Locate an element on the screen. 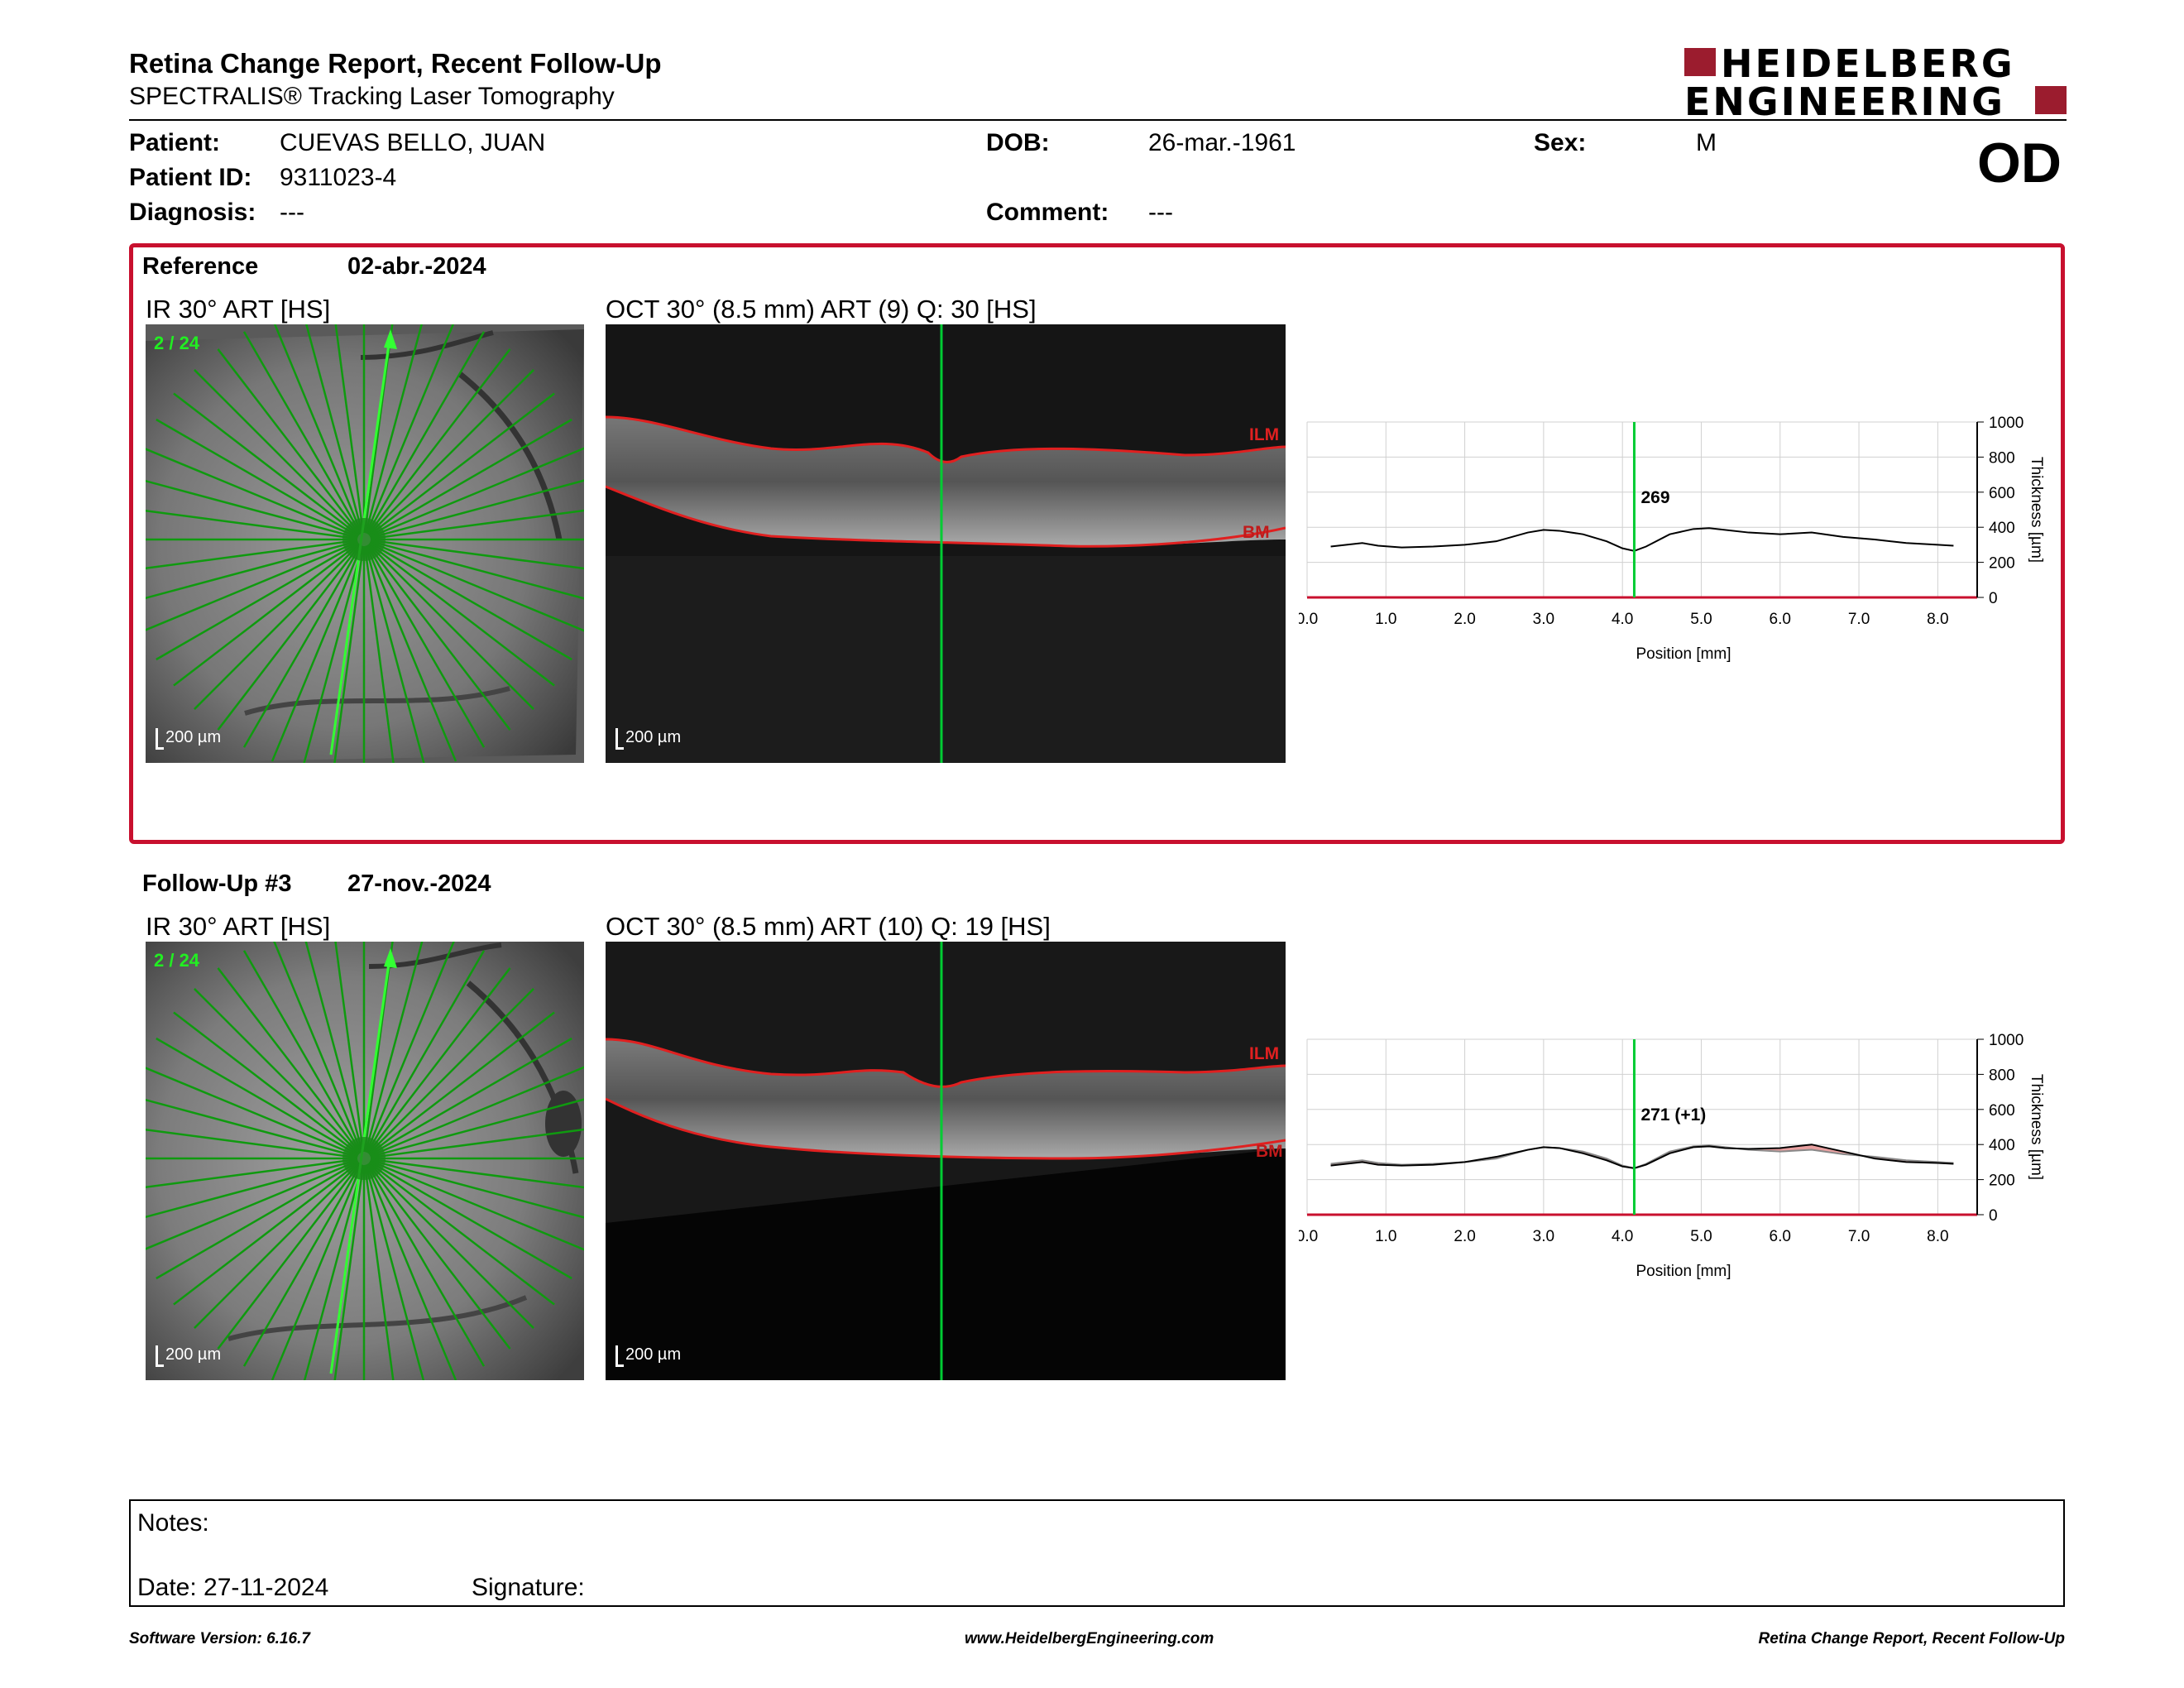 The height and width of the screenshot is (1688, 2184). footer-report: Retina Change Report, Recent Follow-Up is located at coordinates (1911, 1638).